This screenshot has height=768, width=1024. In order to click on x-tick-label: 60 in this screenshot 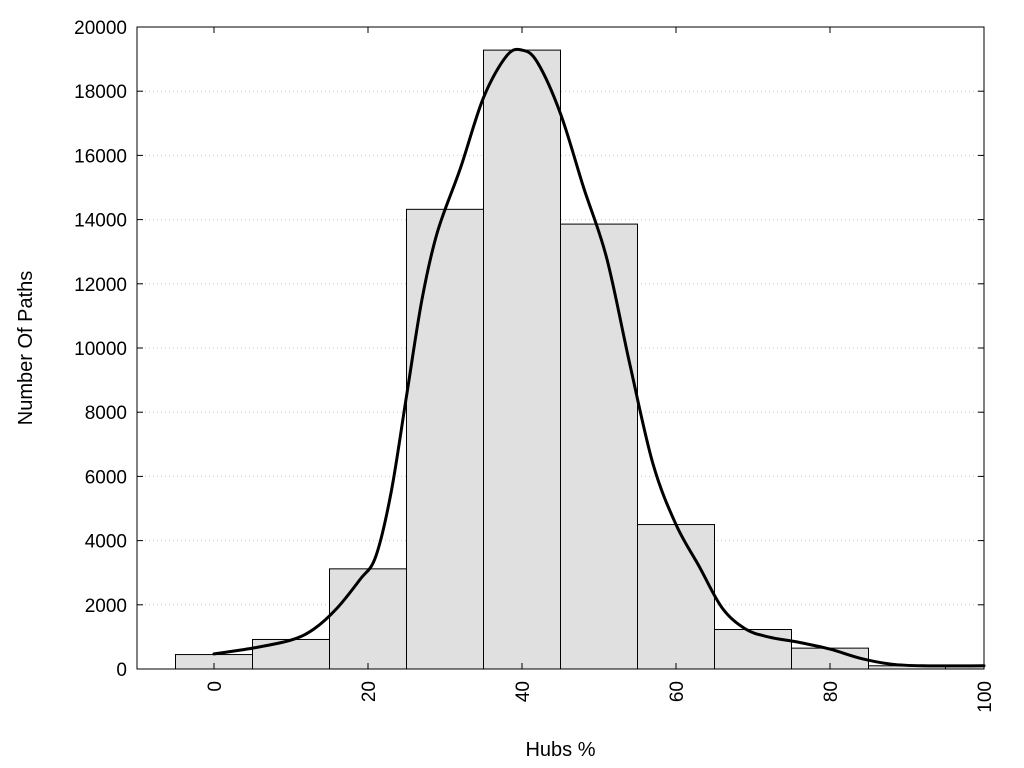, I will do `click(677, 691)`.